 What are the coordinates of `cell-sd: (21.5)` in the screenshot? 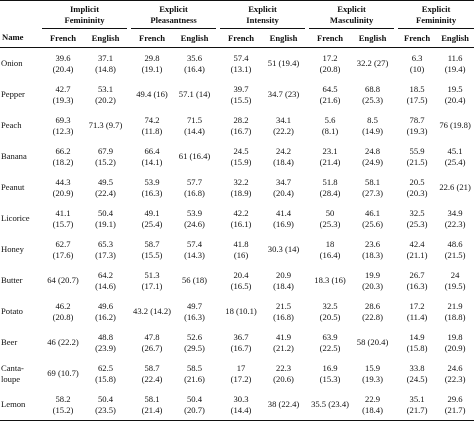 It's located at (417, 161).